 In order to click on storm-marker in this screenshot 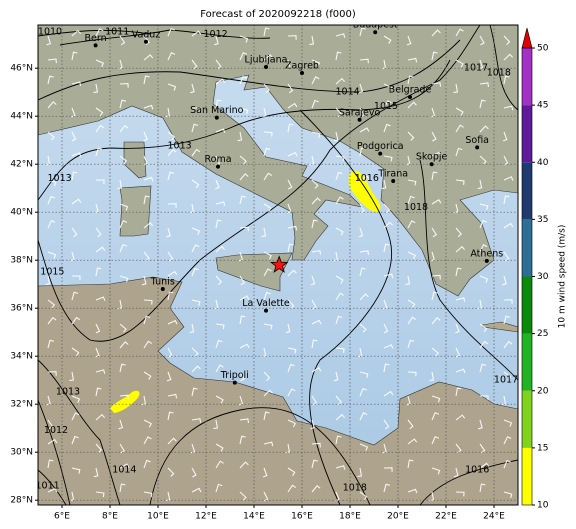, I will do `click(279, 264)`.